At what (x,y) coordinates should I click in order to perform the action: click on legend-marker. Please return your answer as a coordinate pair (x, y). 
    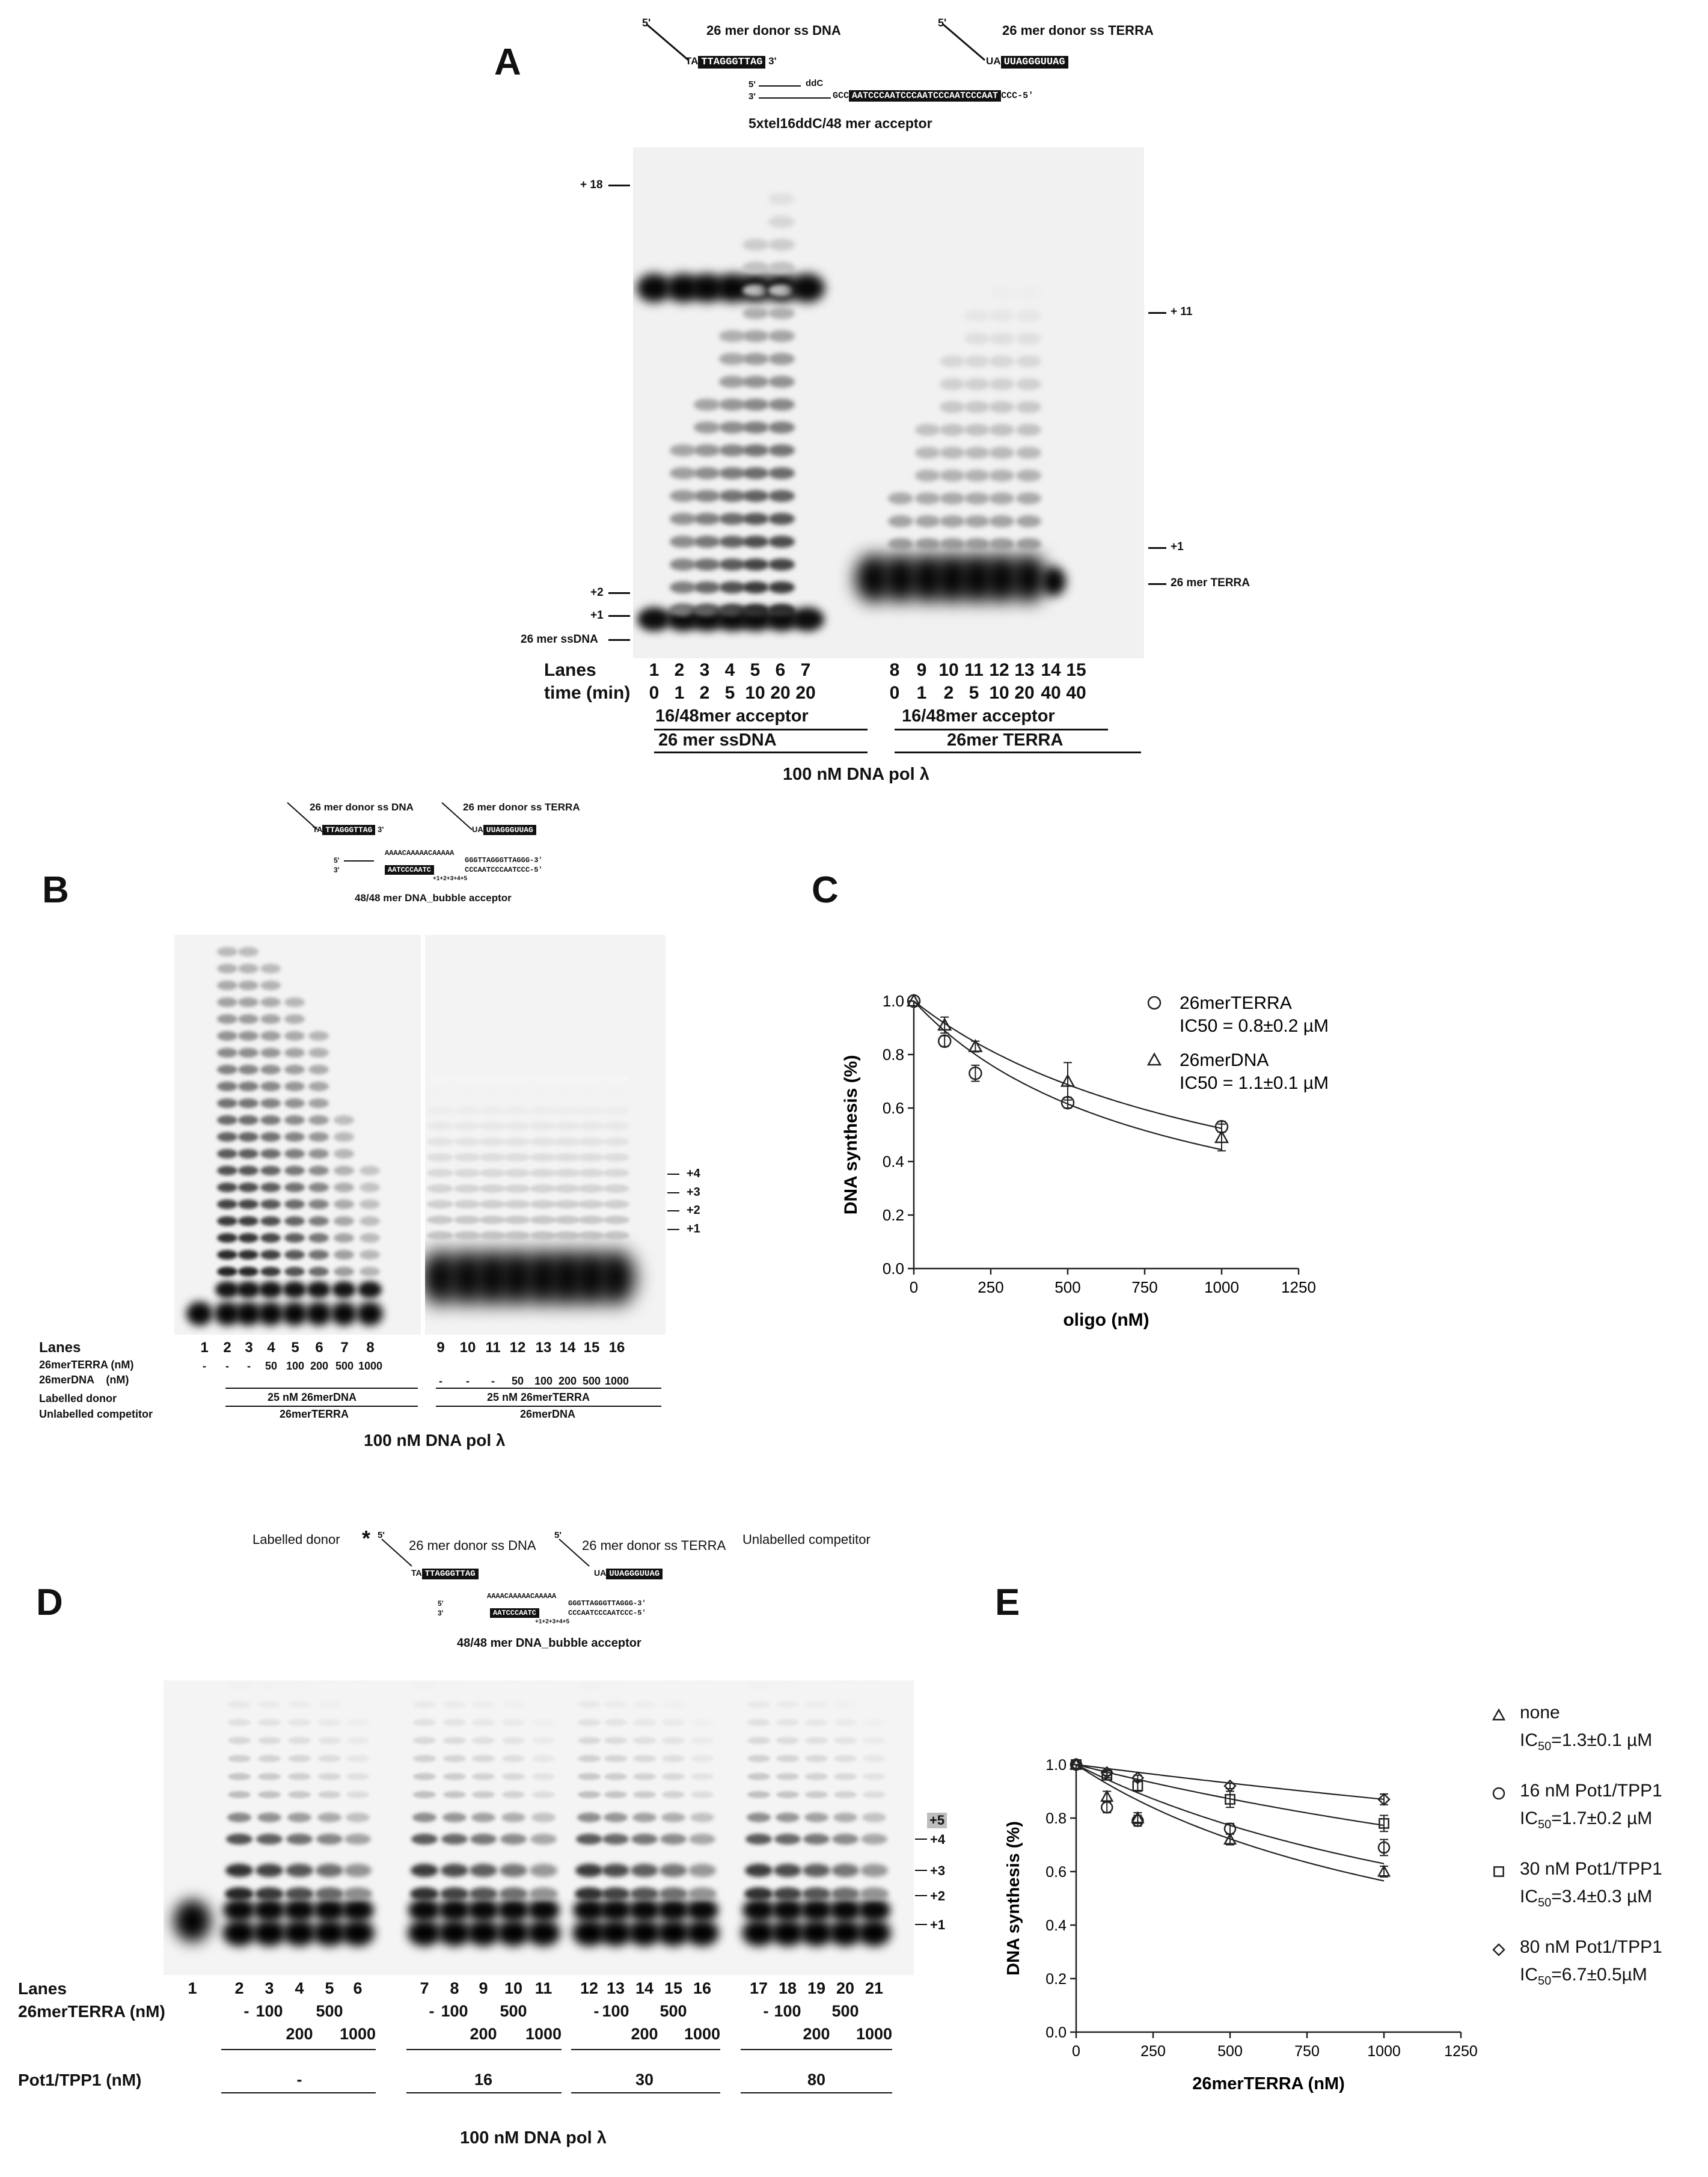
    Looking at the image, I should click on (1499, 1714).